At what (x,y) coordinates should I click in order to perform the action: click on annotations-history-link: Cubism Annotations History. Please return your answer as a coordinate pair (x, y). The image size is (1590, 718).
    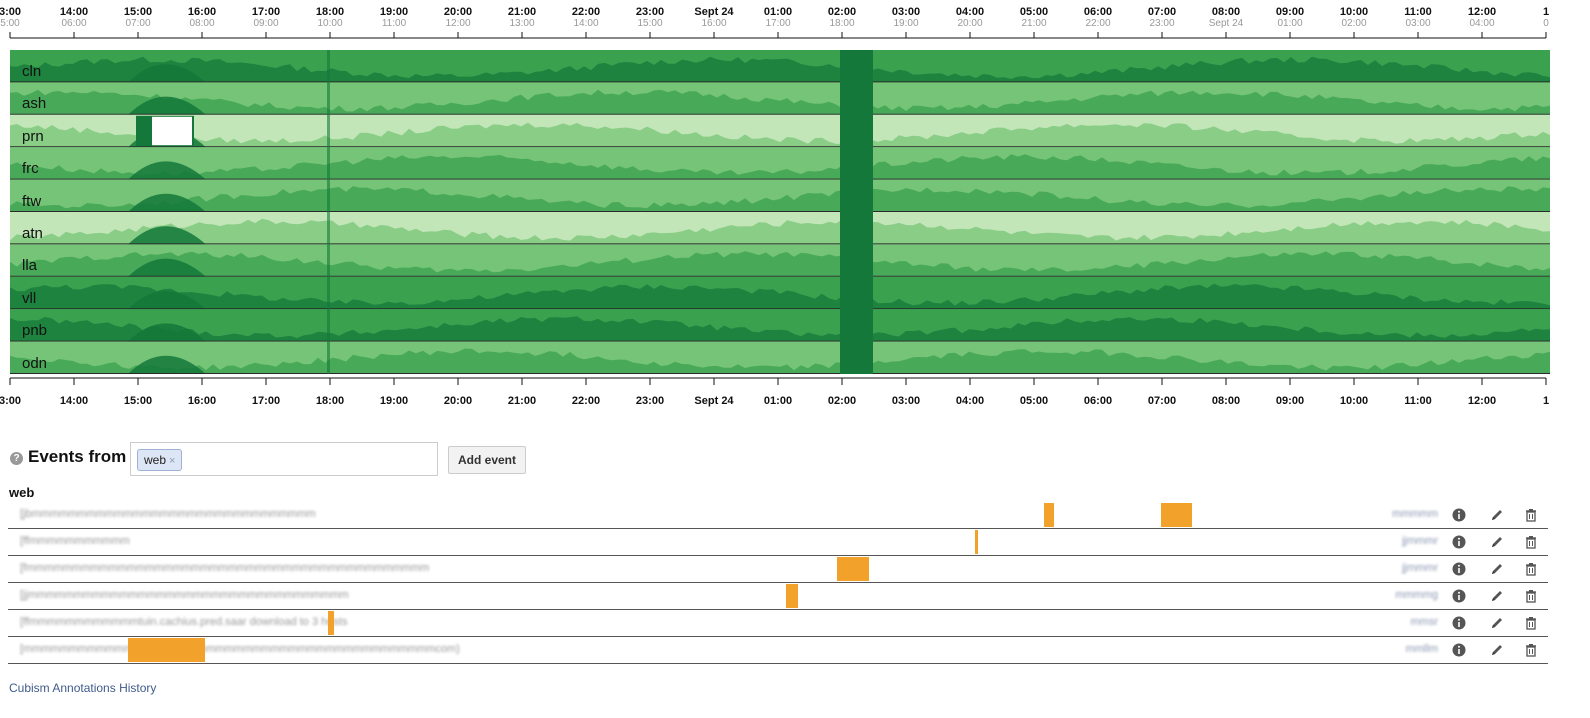
    Looking at the image, I should click on (83, 688).